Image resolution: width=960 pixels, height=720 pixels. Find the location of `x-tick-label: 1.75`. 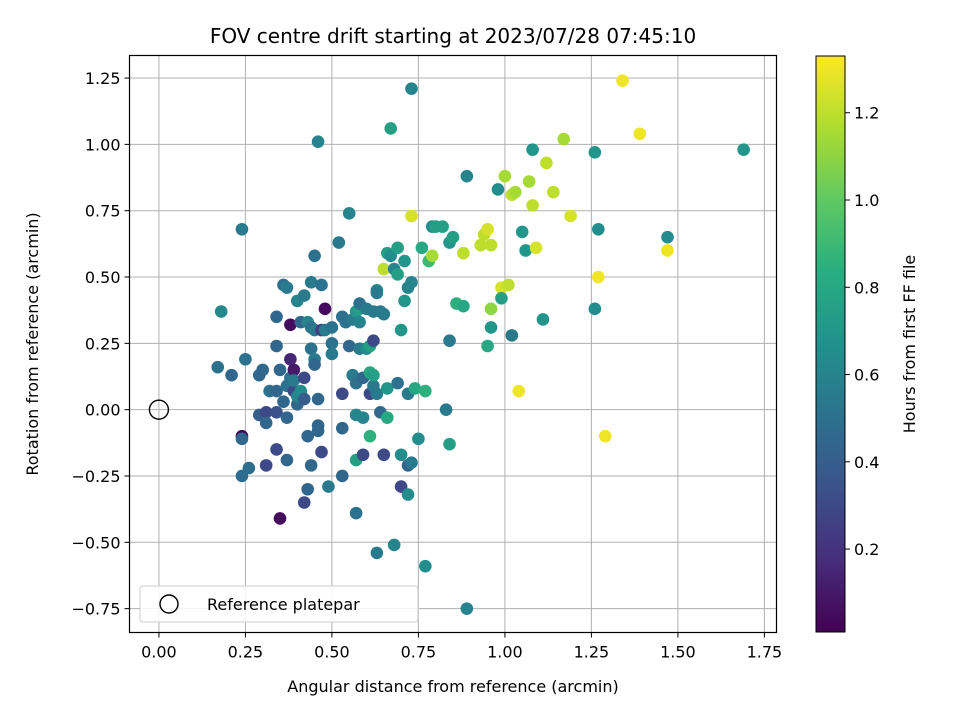

x-tick-label: 1.75 is located at coordinates (765, 652).